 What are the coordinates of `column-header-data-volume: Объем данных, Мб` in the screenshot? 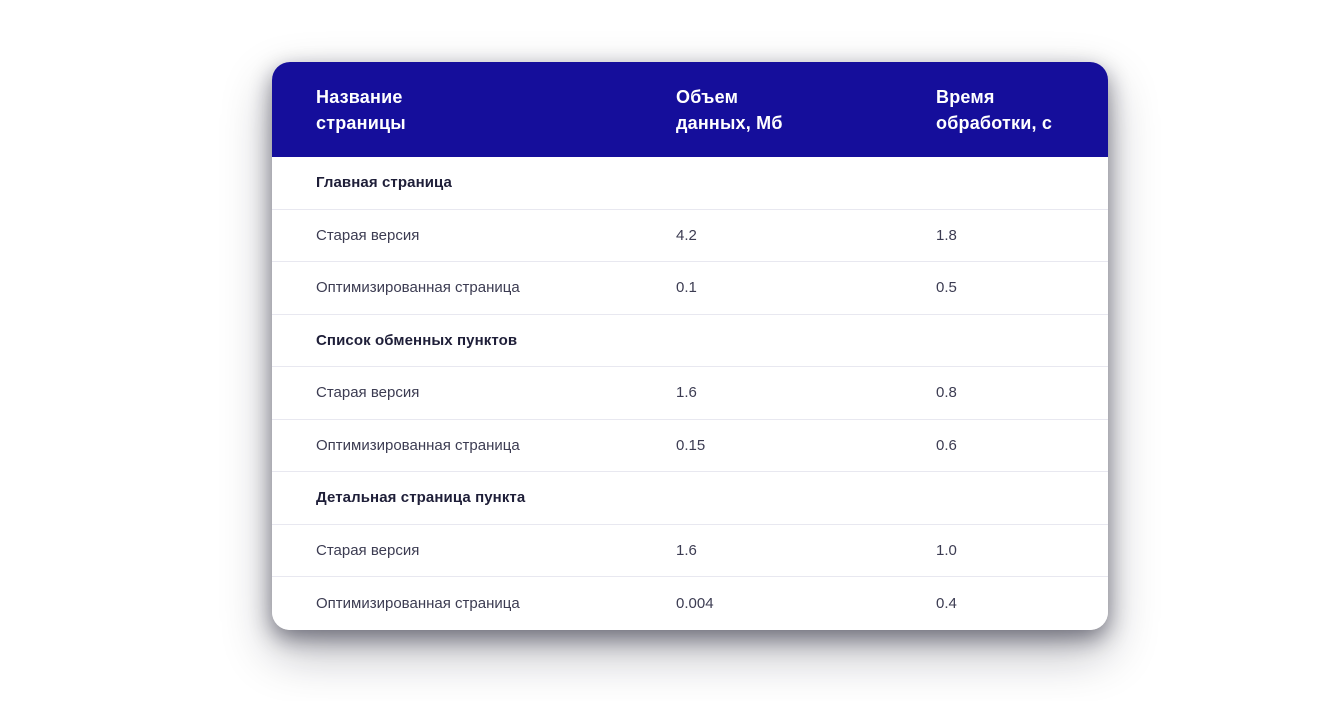 It's located at (806, 110).